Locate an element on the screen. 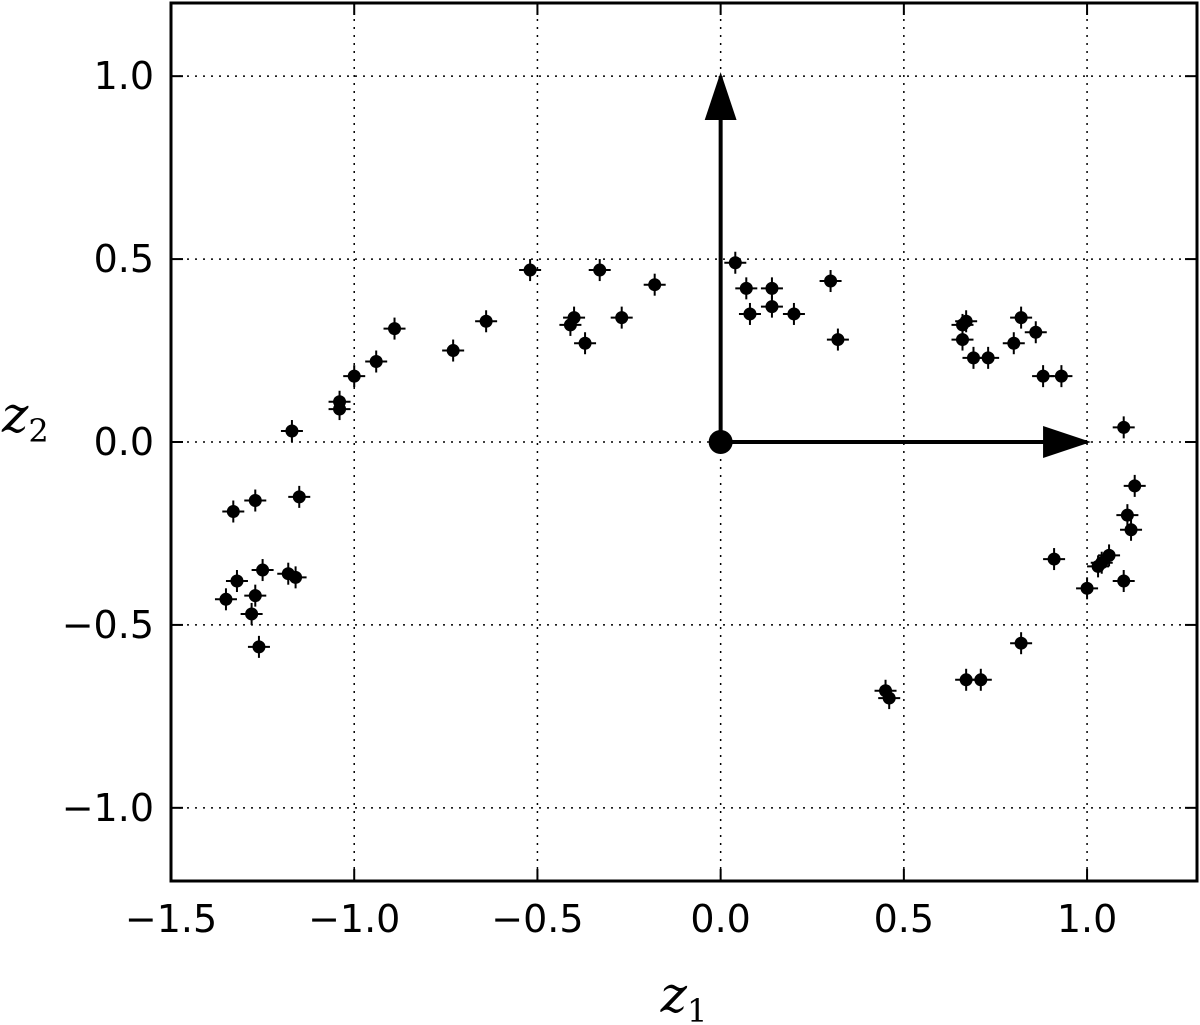 This screenshot has height=1025, width=1200. x-tick-label: −0.5 is located at coordinates (537, 919).